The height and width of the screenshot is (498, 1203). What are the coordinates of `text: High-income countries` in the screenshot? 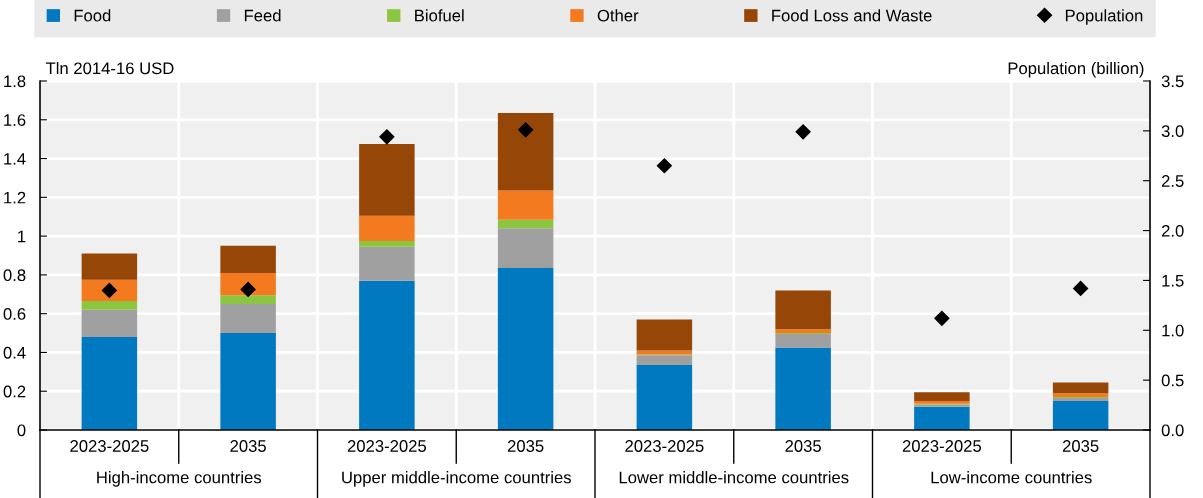 It's located at (179, 479).